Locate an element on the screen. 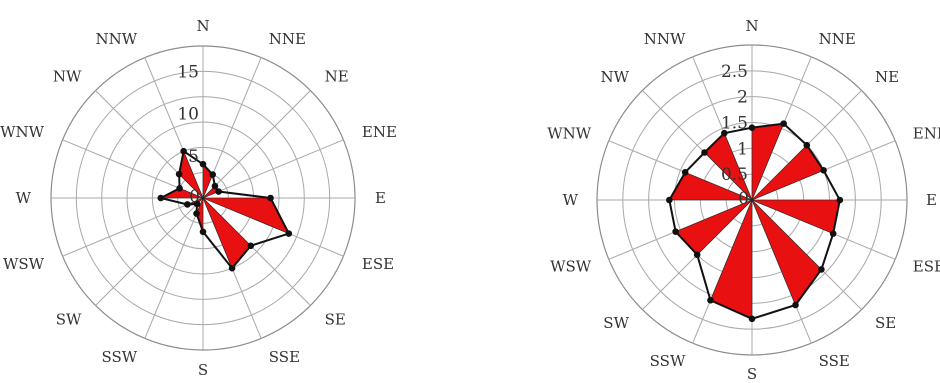 The image size is (940, 383). left-point-s is located at coordinates (203, 232).